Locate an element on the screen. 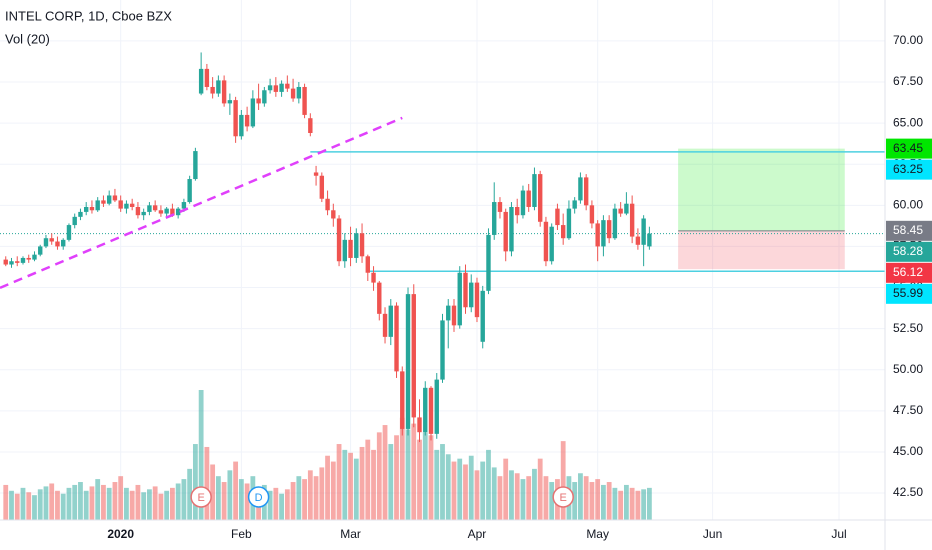 The image size is (932, 550). y-tick-label: 42.50 is located at coordinates (908, 492).